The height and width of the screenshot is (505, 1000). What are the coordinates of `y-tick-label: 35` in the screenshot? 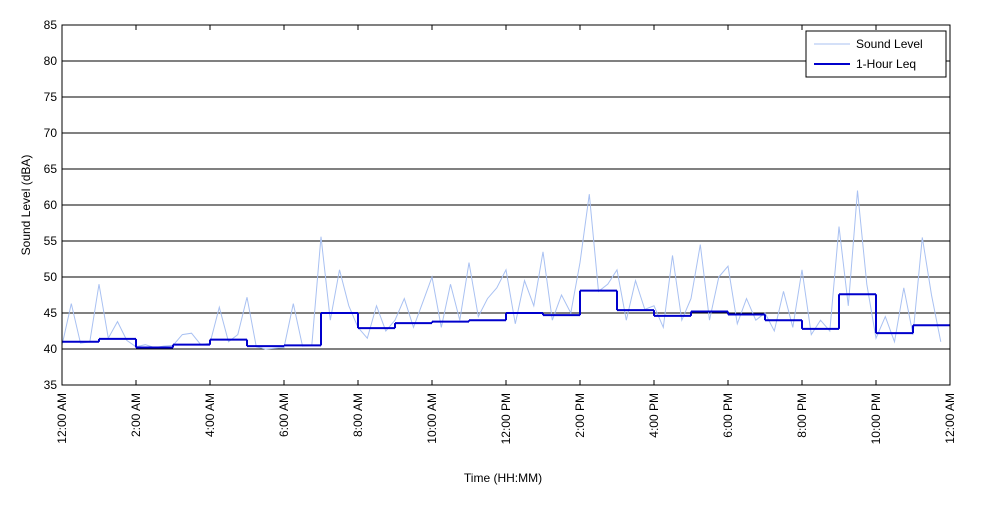 It's located at (51, 385).